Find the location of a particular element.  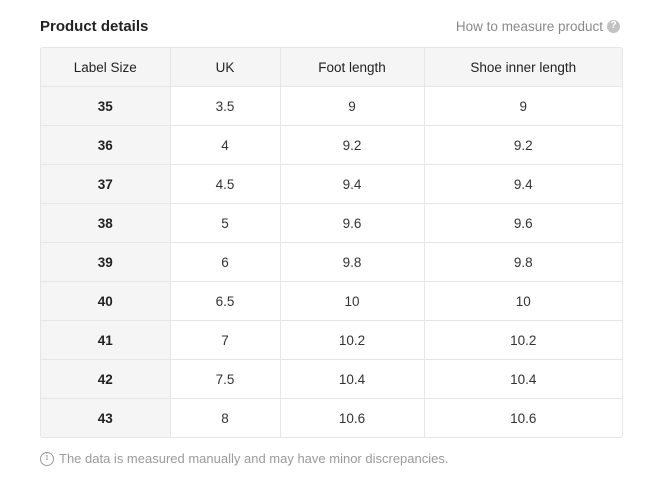

foot-length-cell: 10.6 is located at coordinates (352, 417).